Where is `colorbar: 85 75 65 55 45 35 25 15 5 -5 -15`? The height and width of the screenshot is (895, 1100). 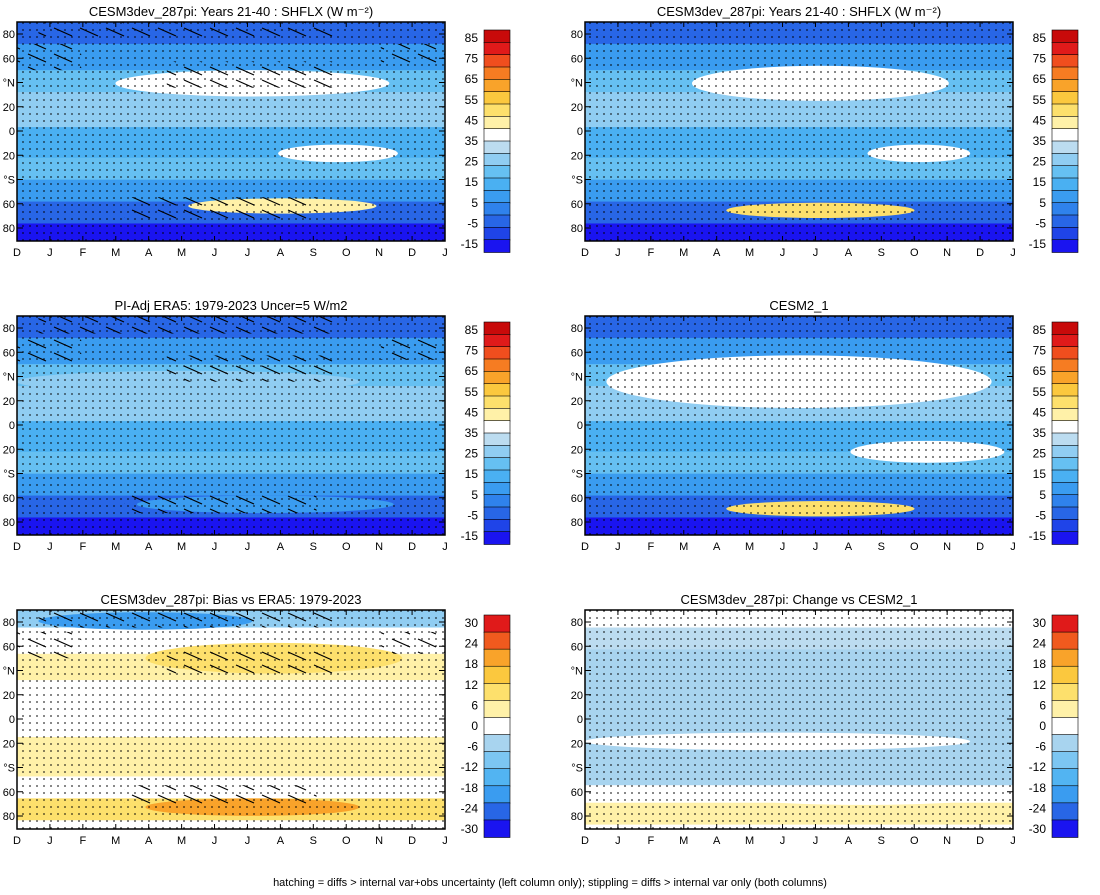 colorbar: 85 75 65 55 45 35 25 15 5 -5 -15 is located at coordinates (1054, 141).